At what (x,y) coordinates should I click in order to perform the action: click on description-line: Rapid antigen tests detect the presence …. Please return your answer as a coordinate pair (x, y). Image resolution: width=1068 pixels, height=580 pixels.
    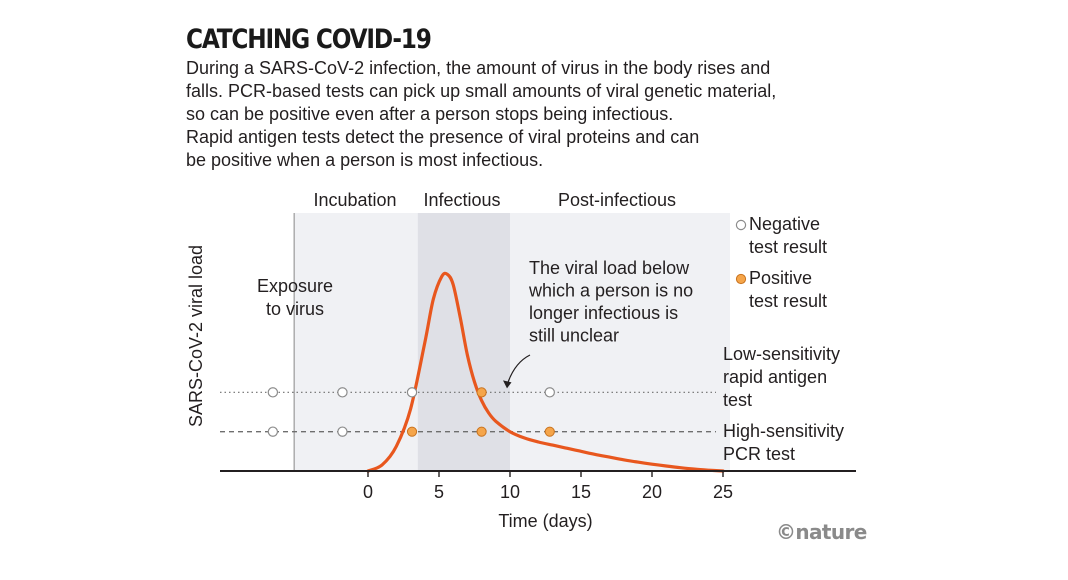
    Looking at the image, I should click on (443, 137).